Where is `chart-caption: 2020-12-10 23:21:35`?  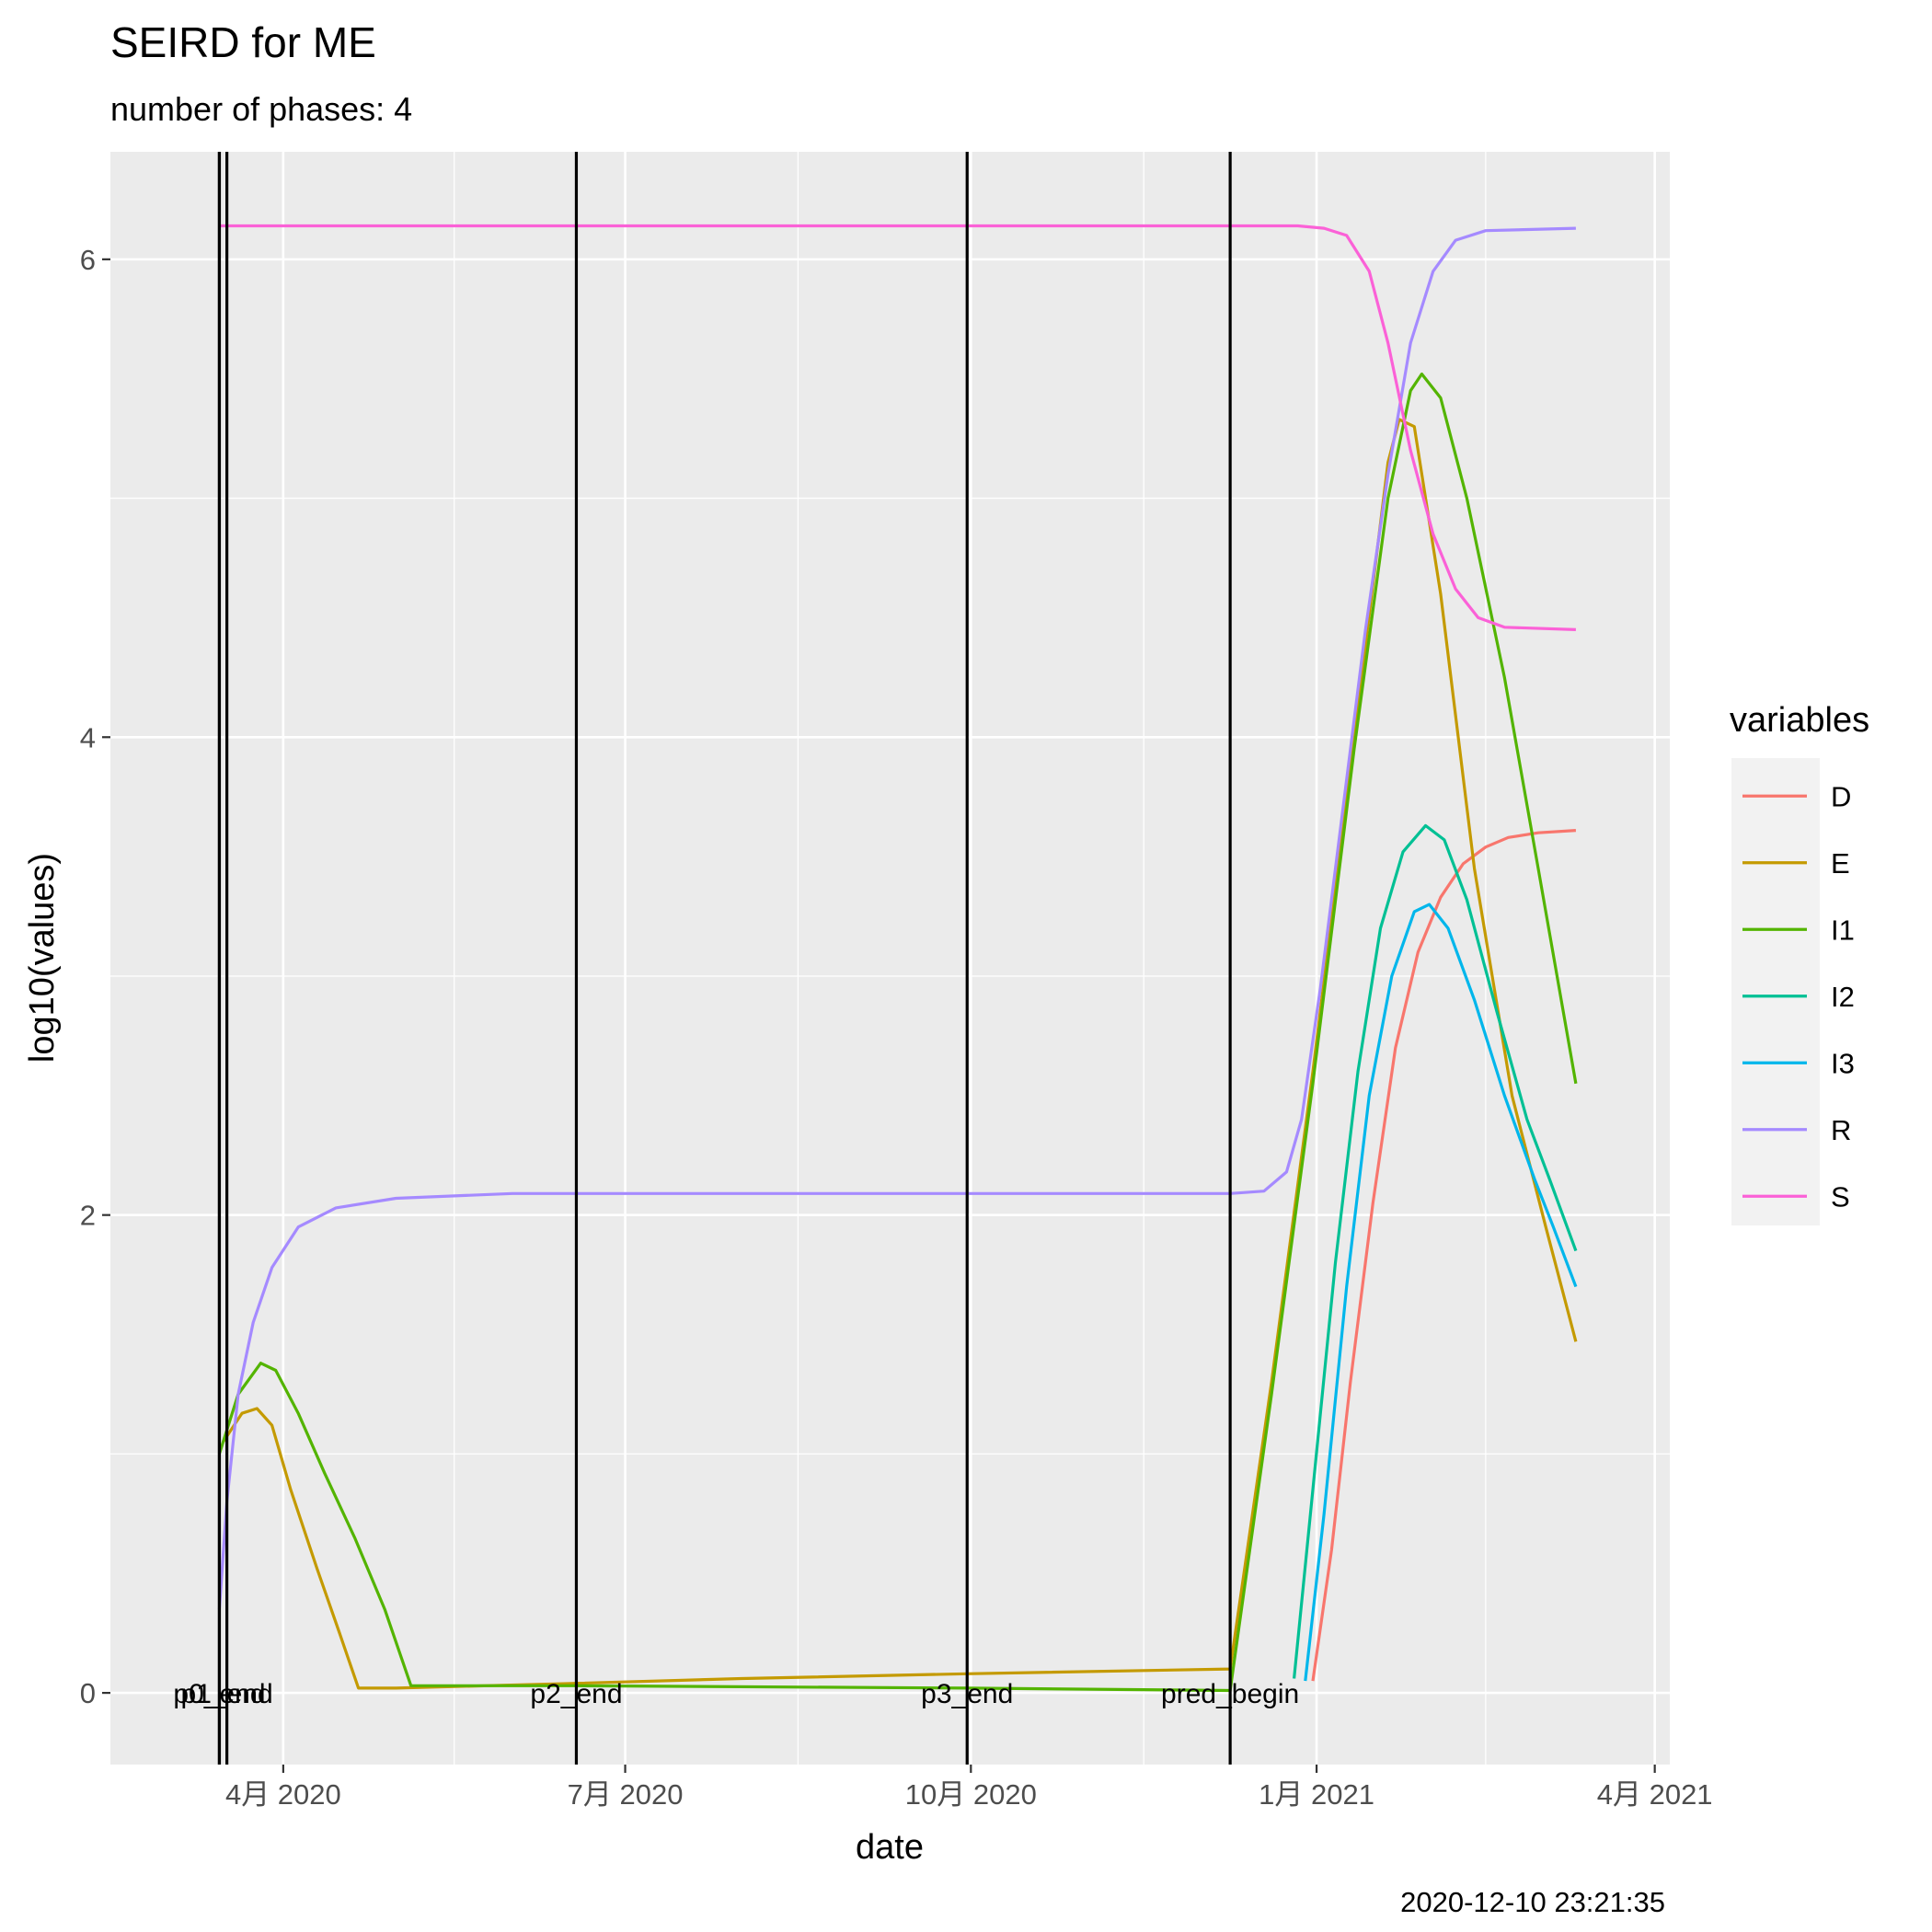
chart-caption: 2020-12-10 23:21:35 is located at coordinates (1532, 1902).